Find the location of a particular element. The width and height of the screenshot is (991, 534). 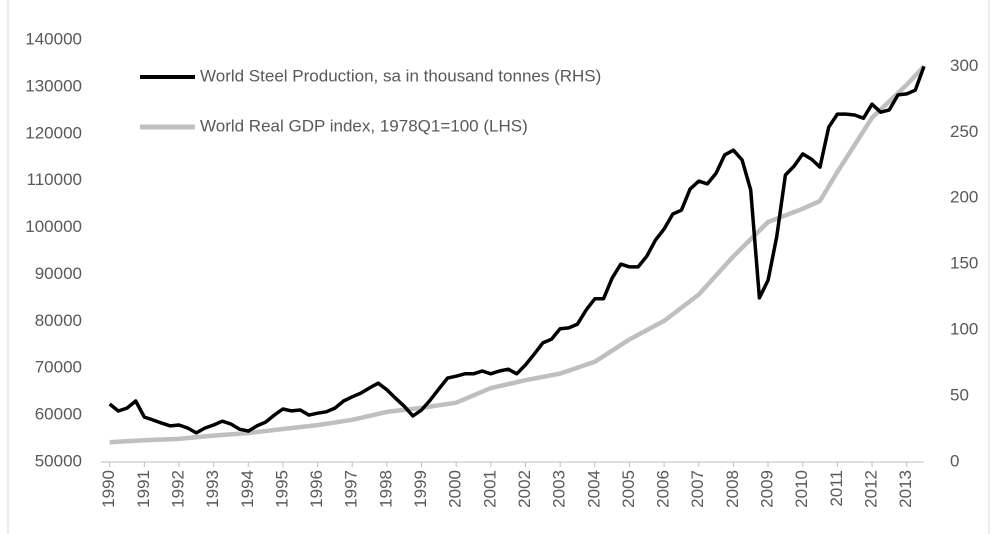

x-tick-label: 2008 is located at coordinates (732, 489).